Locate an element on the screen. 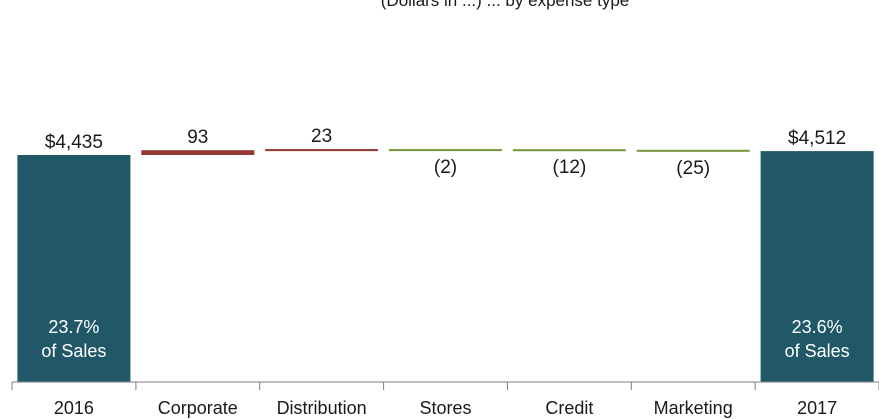 This screenshot has width=879, height=419. bar-distribution is located at coordinates (322, 150).